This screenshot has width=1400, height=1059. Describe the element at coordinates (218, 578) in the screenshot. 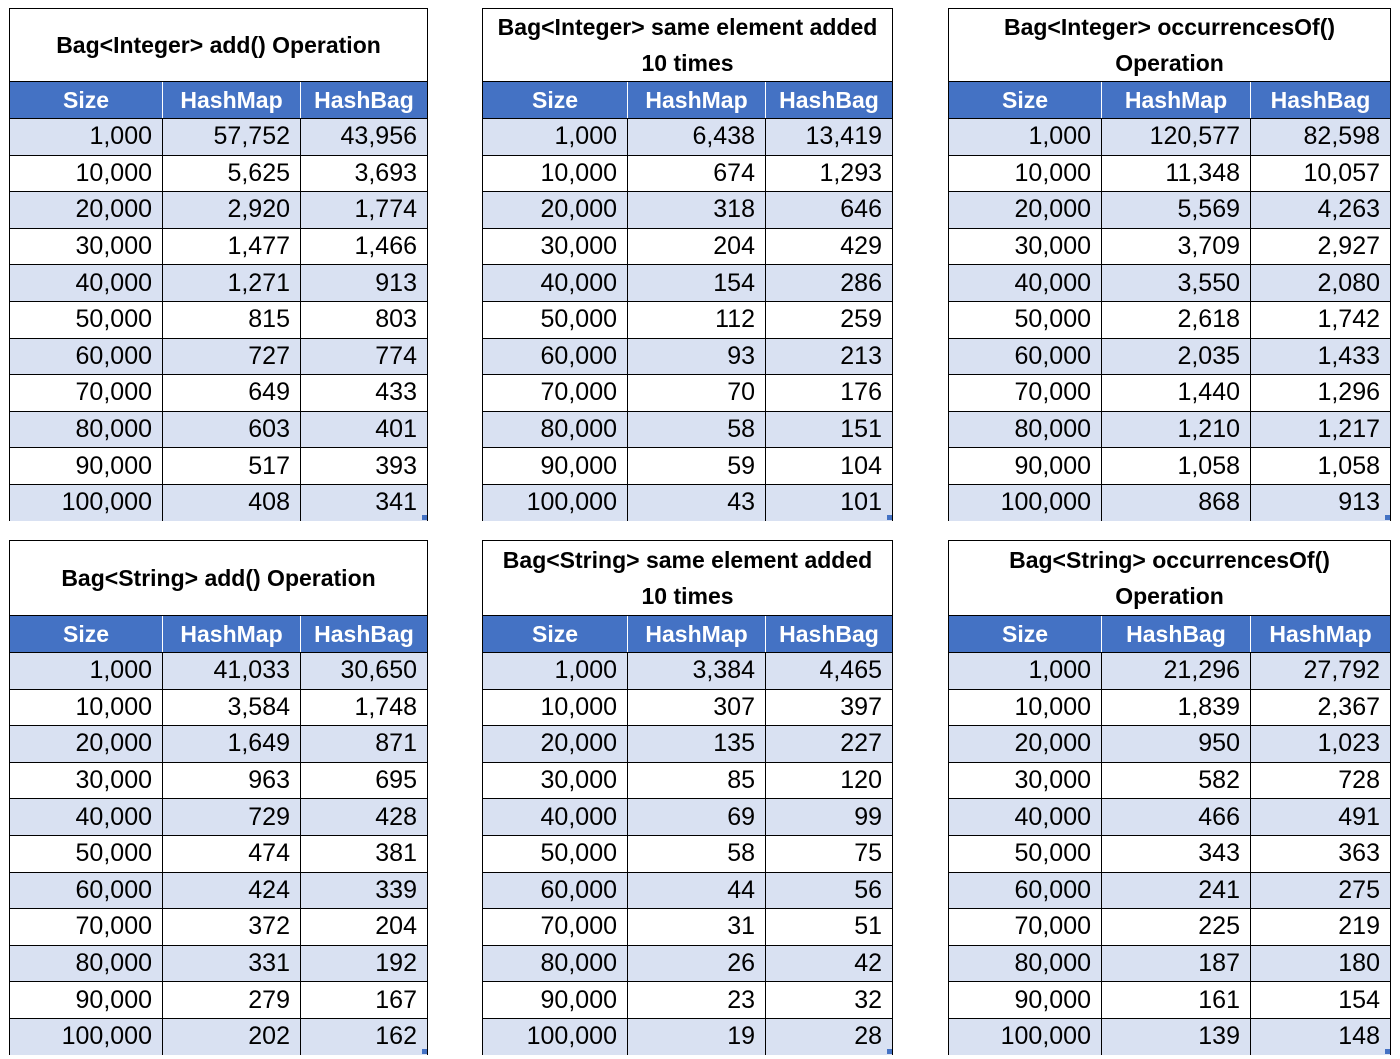

I see `table-title: Bag<String> add() Operation` at that location.